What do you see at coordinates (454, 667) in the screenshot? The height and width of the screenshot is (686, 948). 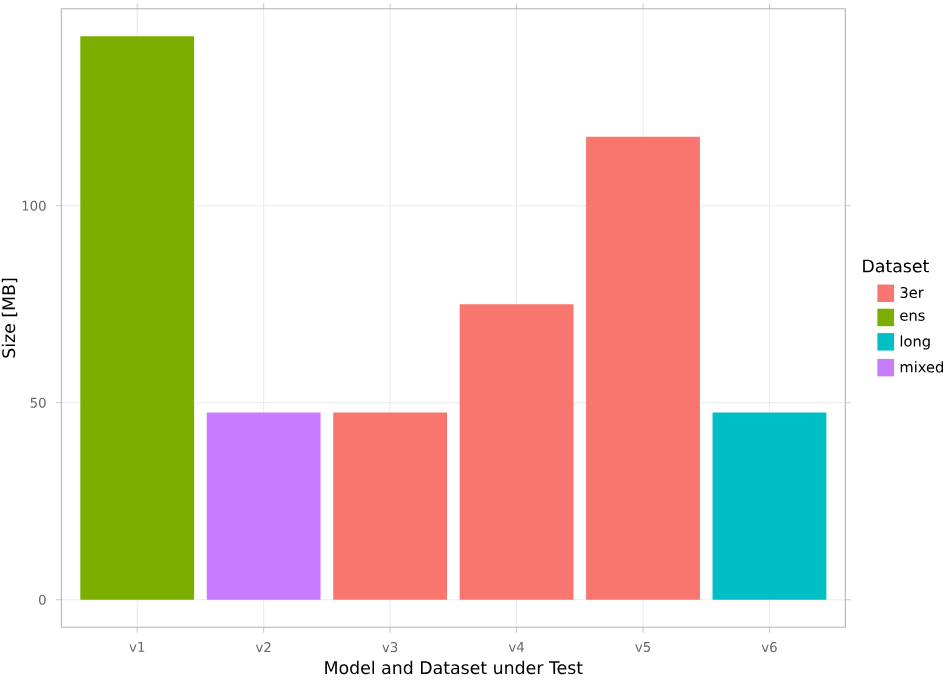 I see `x-axis-title: Model and Dataset under Test` at bounding box center [454, 667].